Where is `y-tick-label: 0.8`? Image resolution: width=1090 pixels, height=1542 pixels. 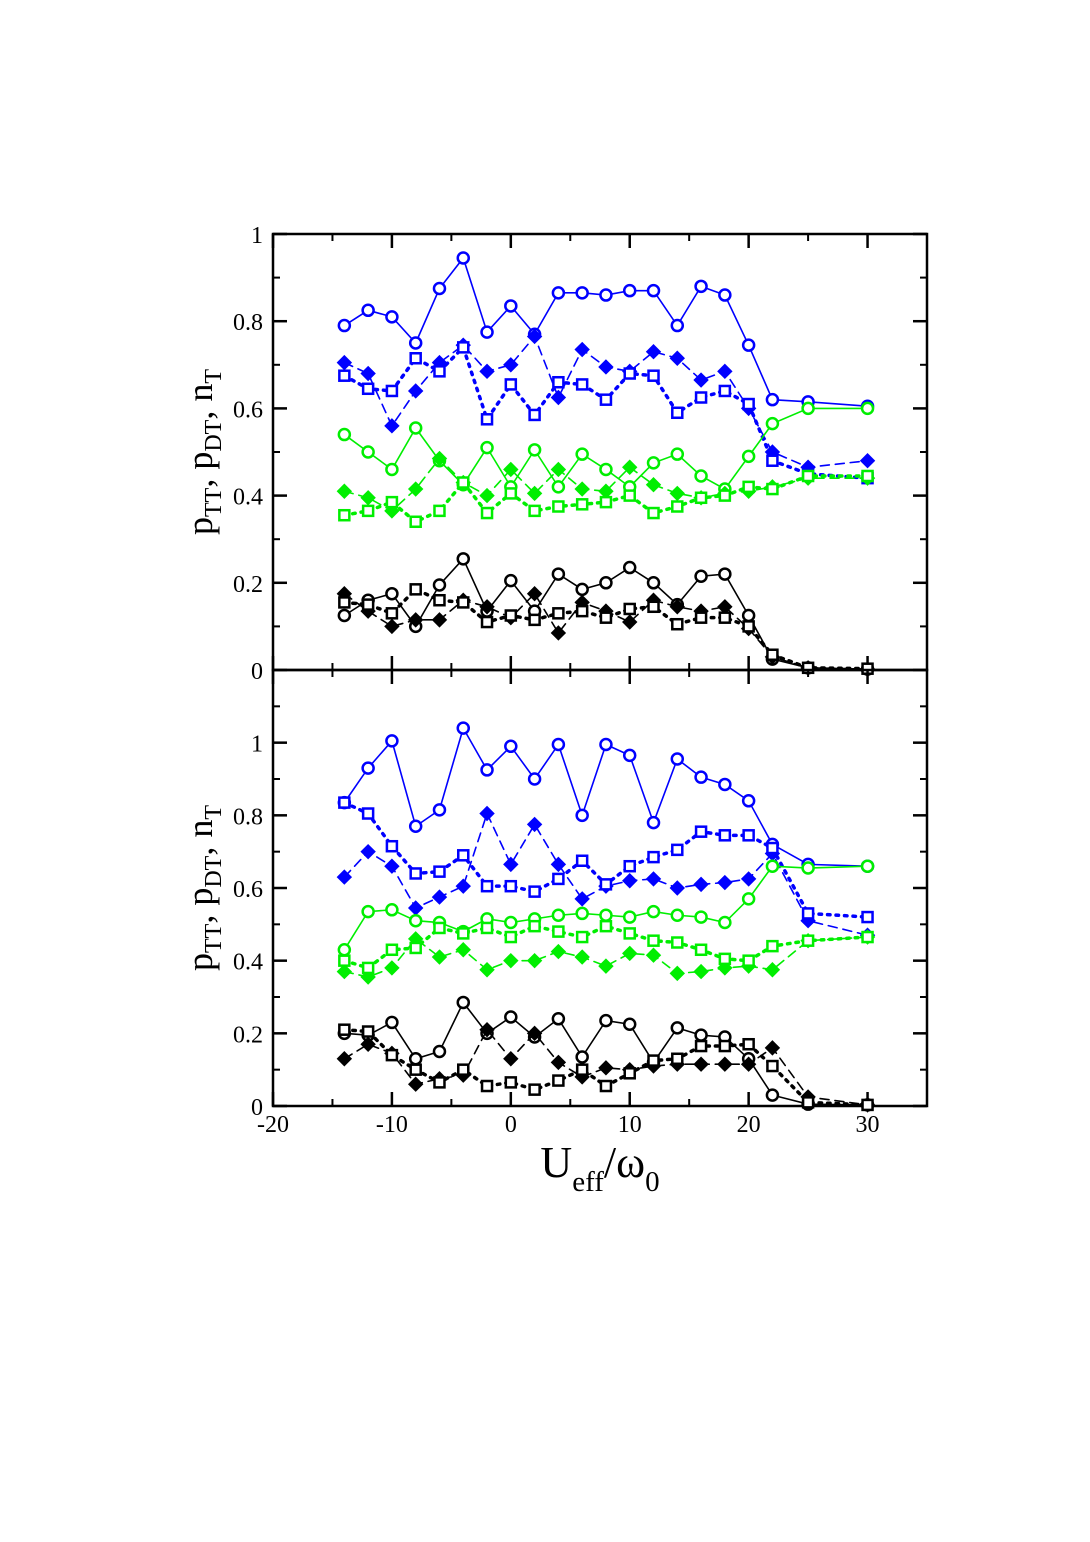
y-tick-label: 0.8 is located at coordinates (248, 817).